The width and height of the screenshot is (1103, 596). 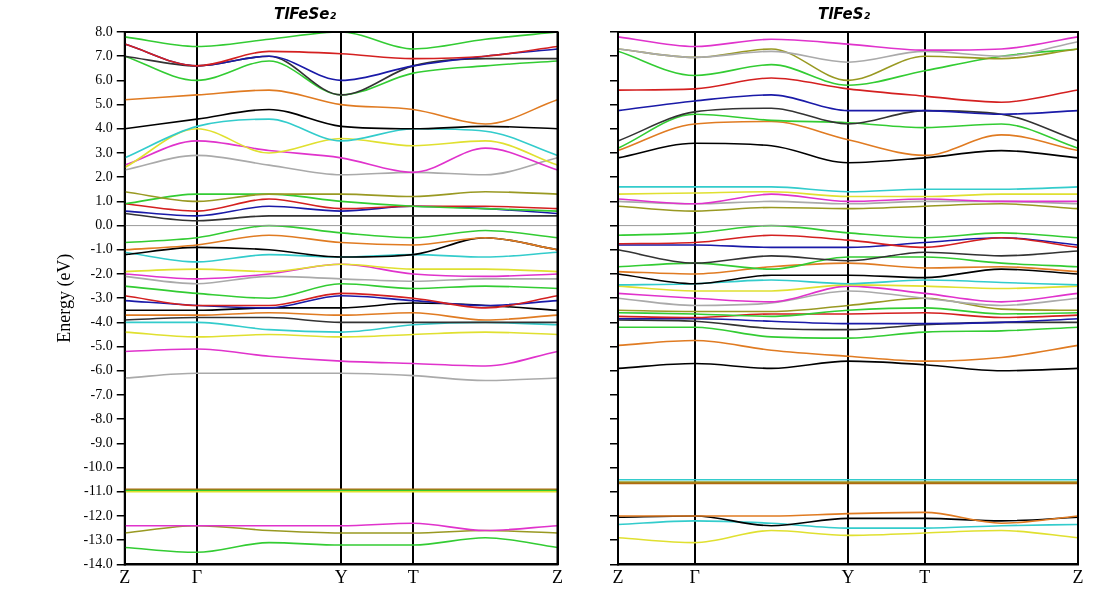 I want to click on y-tick-label: -12.0, so click(x=98, y=515).